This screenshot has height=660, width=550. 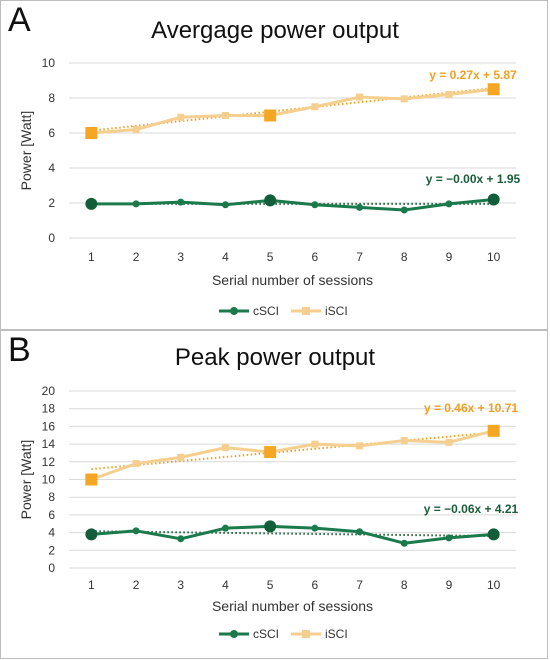 What do you see at coordinates (471, 408) in the screenshot?
I see `trendline-equation-isci: y = 0.46x + 10.71` at bounding box center [471, 408].